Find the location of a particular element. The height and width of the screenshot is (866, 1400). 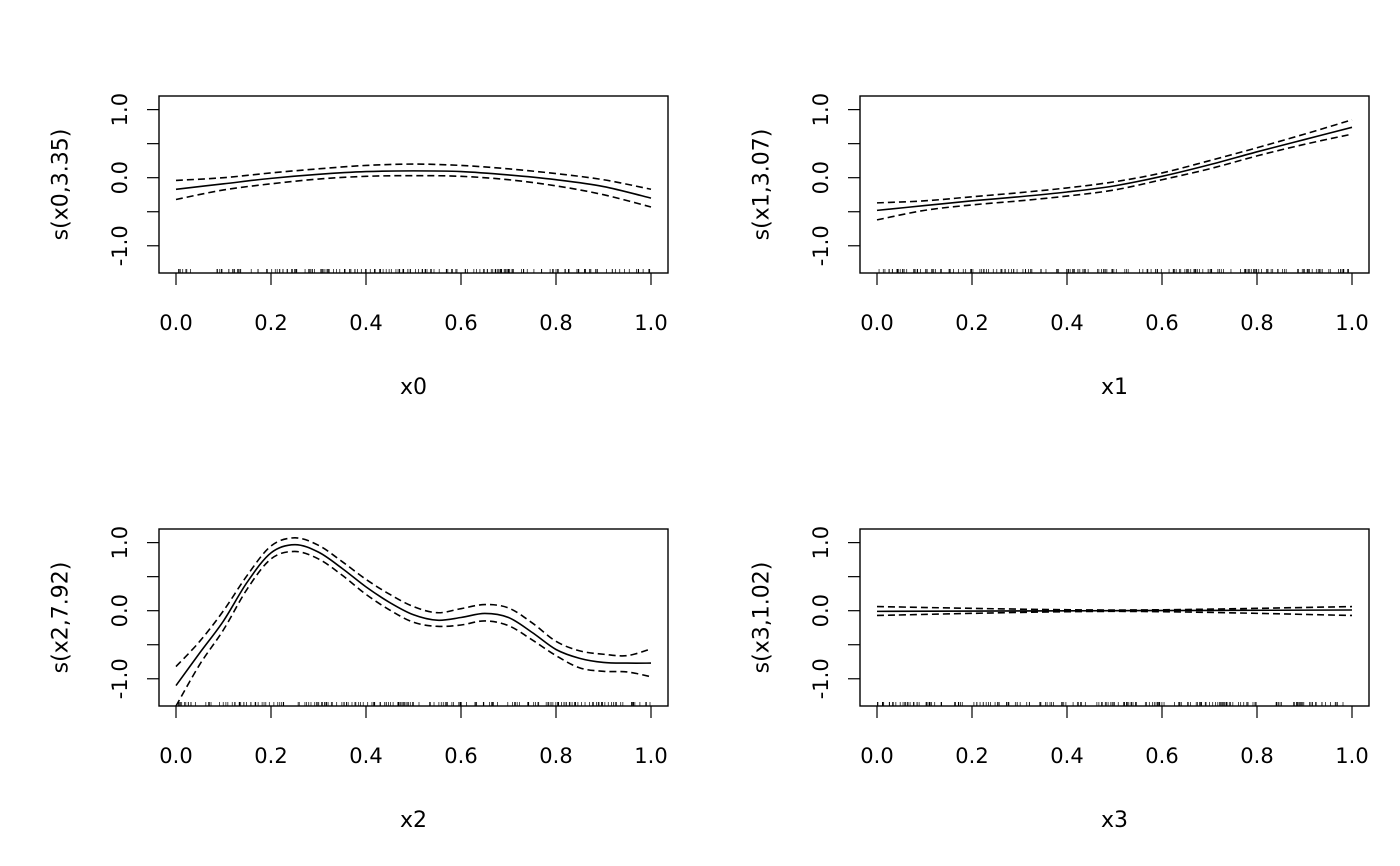

x-axis-label: x3 is located at coordinates (1114, 820).